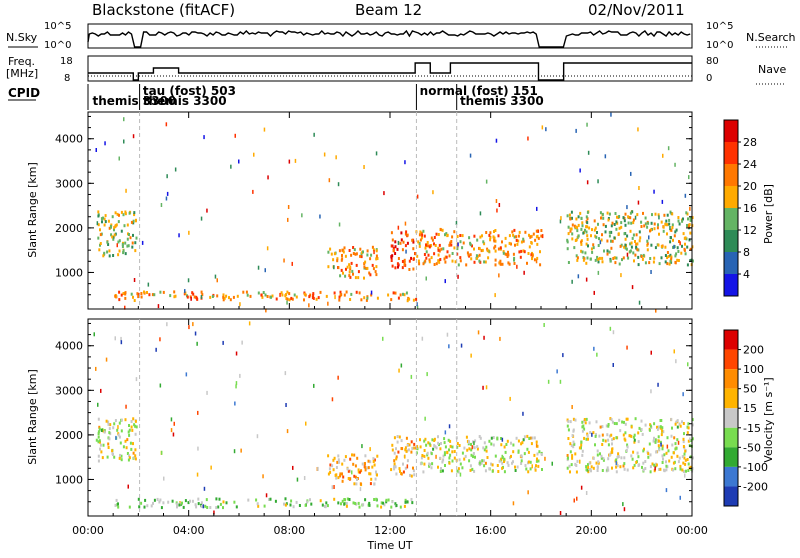 The width and height of the screenshot is (800, 558). What do you see at coordinates (731, 379) in the screenshot?
I see `colorbar-segment` at bounding box center [731, 379].